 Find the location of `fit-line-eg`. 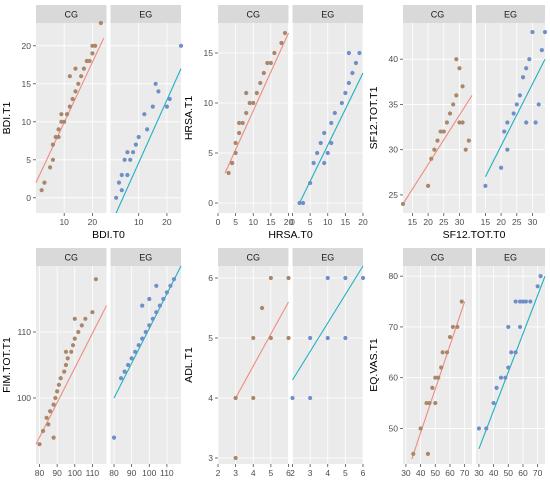

fit-line-eg is located at coordinates (148, 141).